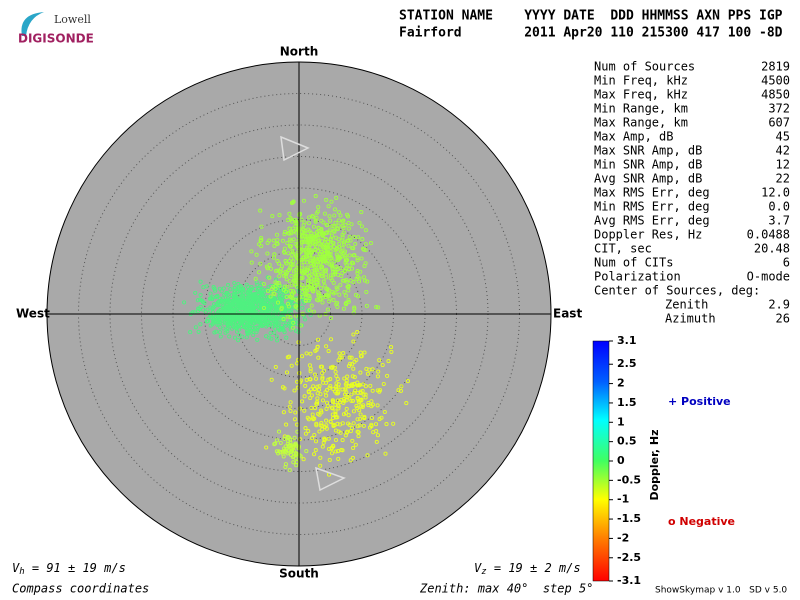  I want to click on direction-label: North, so click(299, 52).